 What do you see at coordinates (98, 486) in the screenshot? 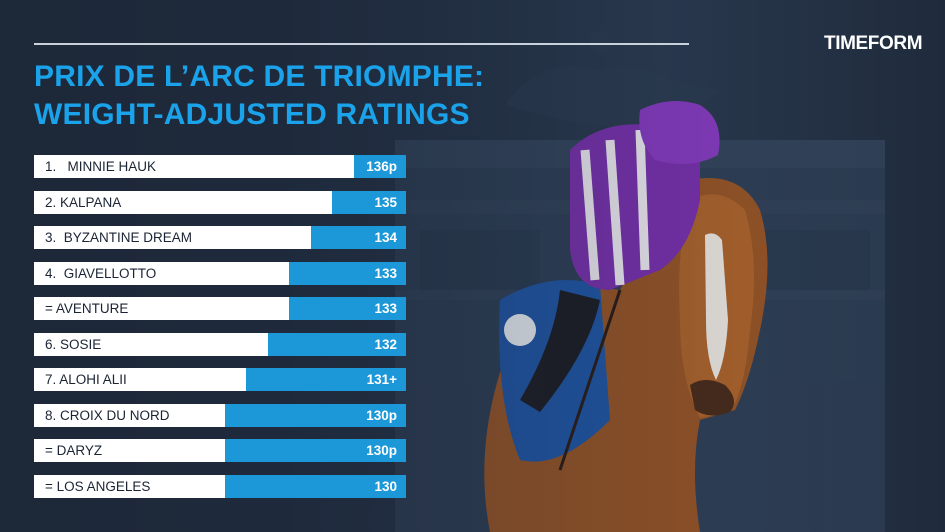
I see `category-label: = LOS ANGELES` at bounding box center [98, 486].